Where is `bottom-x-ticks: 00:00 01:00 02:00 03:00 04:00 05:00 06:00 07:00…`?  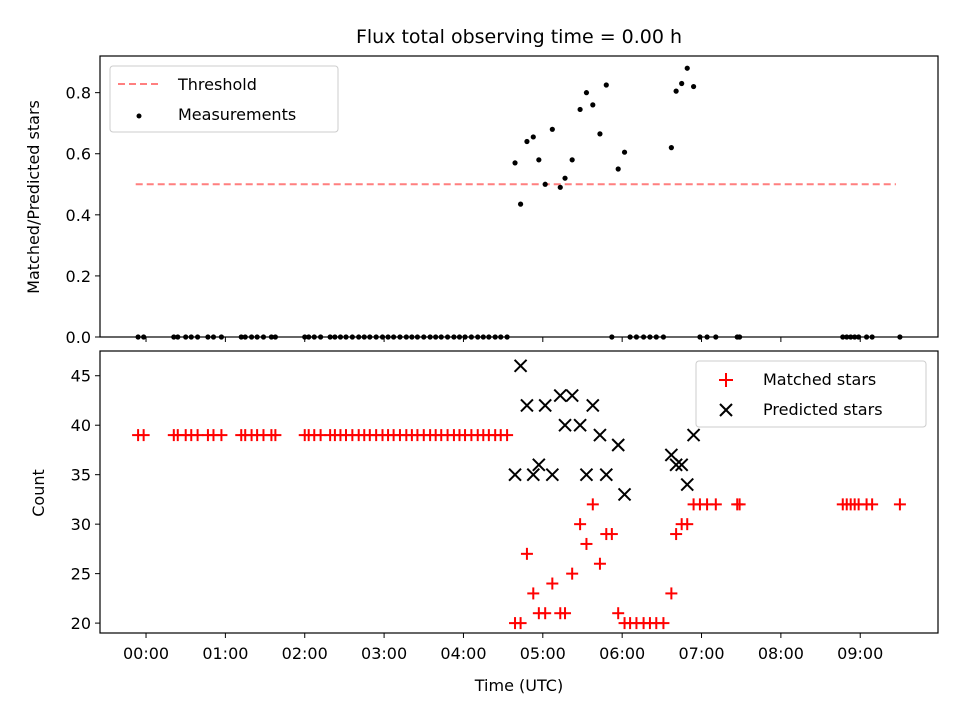
bottom-x-ticks: 00:00 01:00 02:00 03:00 04:00 05:00 06:00 07:00… is located at coordinates (503, 648).